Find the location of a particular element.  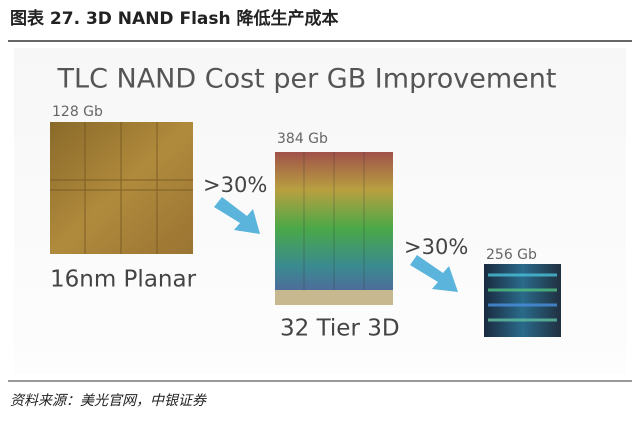

figure-title: TLC NAND Cost per GB Improvement is located at coordinates (307, 79).